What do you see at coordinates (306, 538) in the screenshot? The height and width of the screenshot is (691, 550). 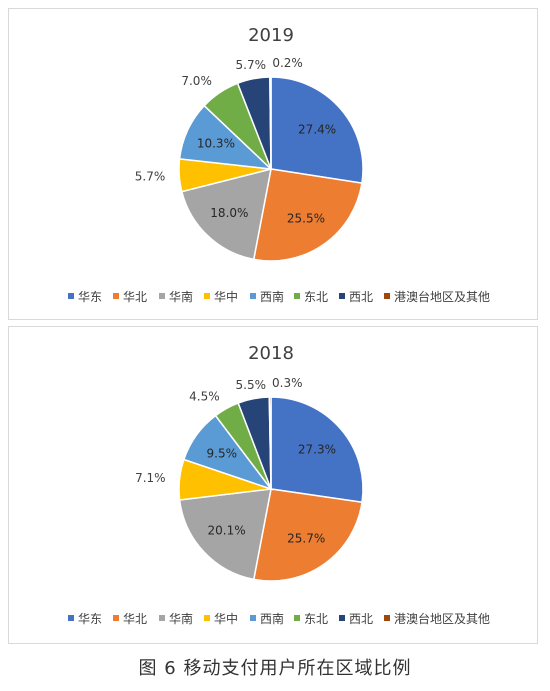 I see `data-label: 25.7%` at bounding box center [306, 538].